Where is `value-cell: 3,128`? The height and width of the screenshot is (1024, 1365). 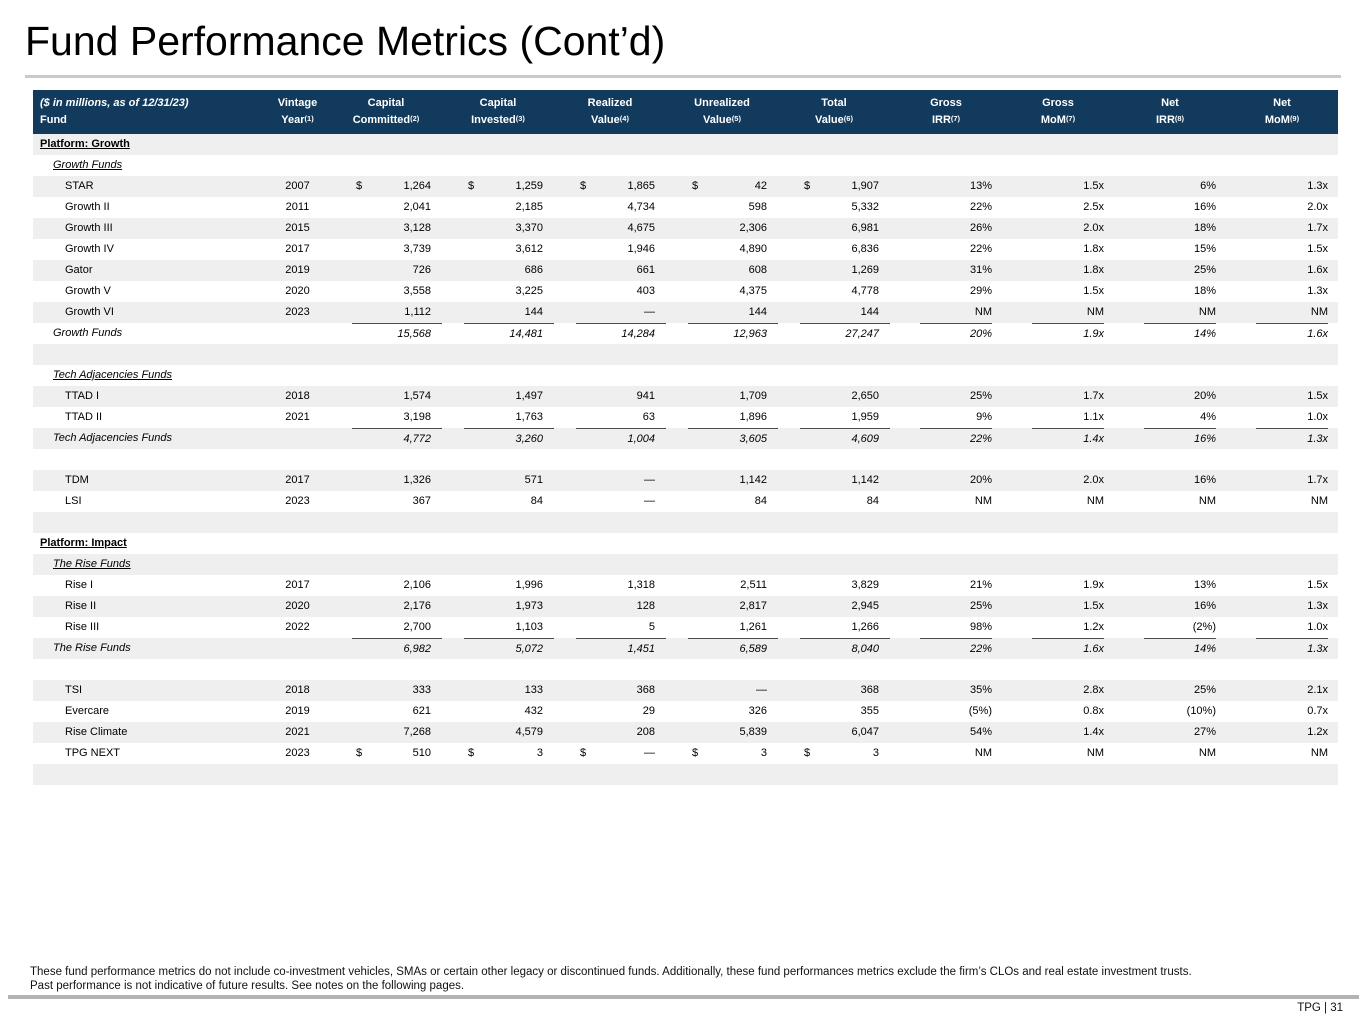 value-cell: 3,128 is located at coordinates (386, 228).